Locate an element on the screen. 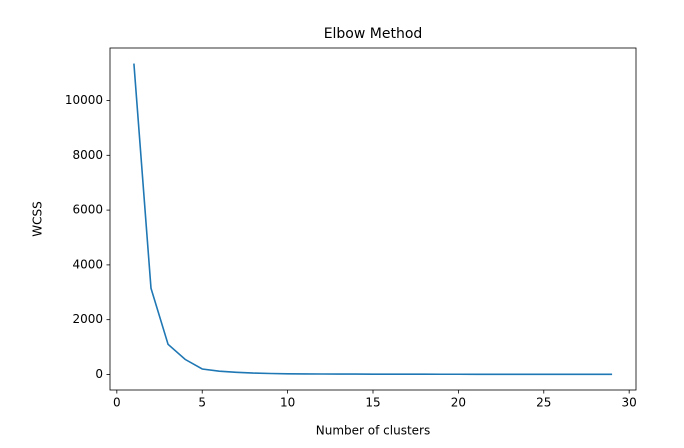 This screenshot has width=684, height=448. y-tick-label: 0 is located at coordinates (99, 374).